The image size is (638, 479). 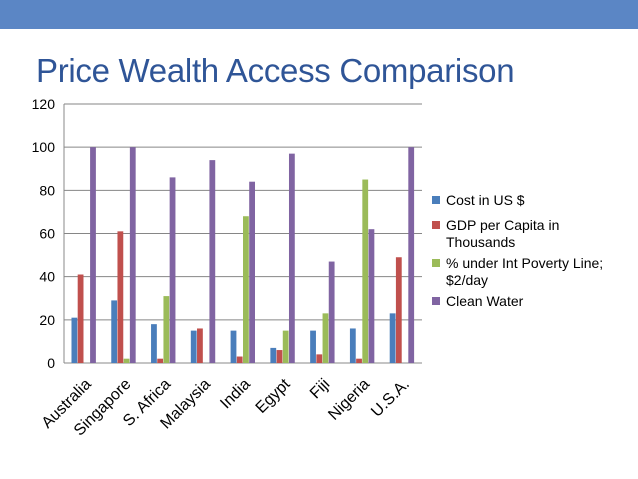 What do you see at coordinates (44, 147) in the screenshot?
I see `y-tick-label-100: 100` at bounding box center [44, 147].